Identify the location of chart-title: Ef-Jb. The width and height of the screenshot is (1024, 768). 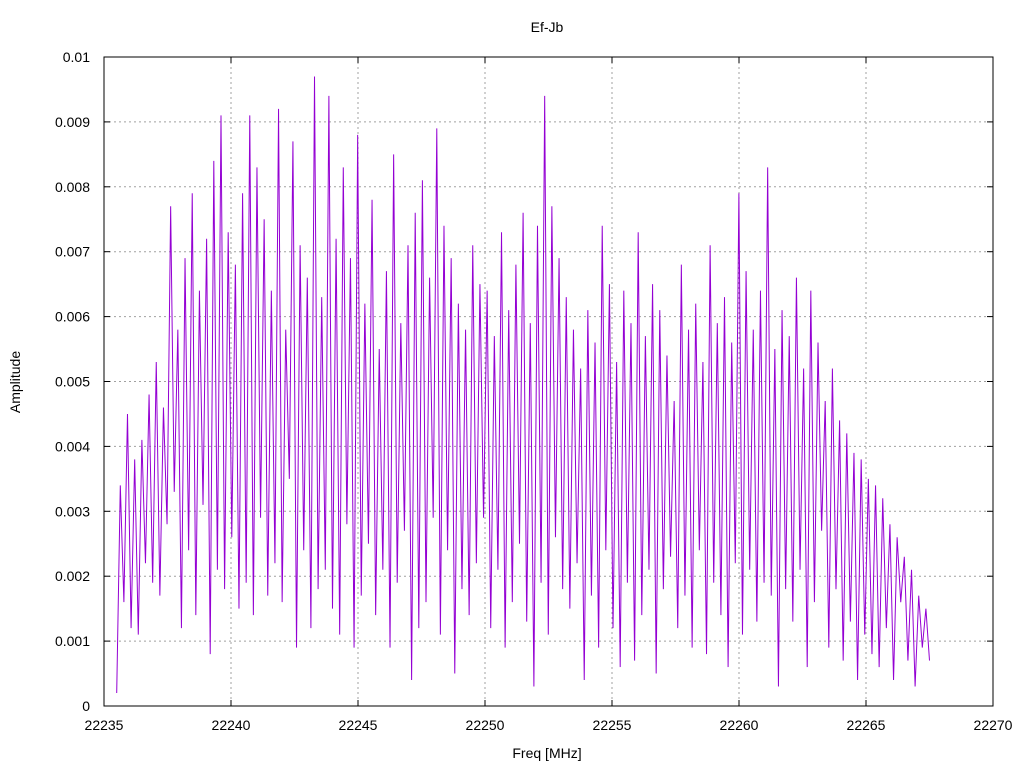
(547, 27).